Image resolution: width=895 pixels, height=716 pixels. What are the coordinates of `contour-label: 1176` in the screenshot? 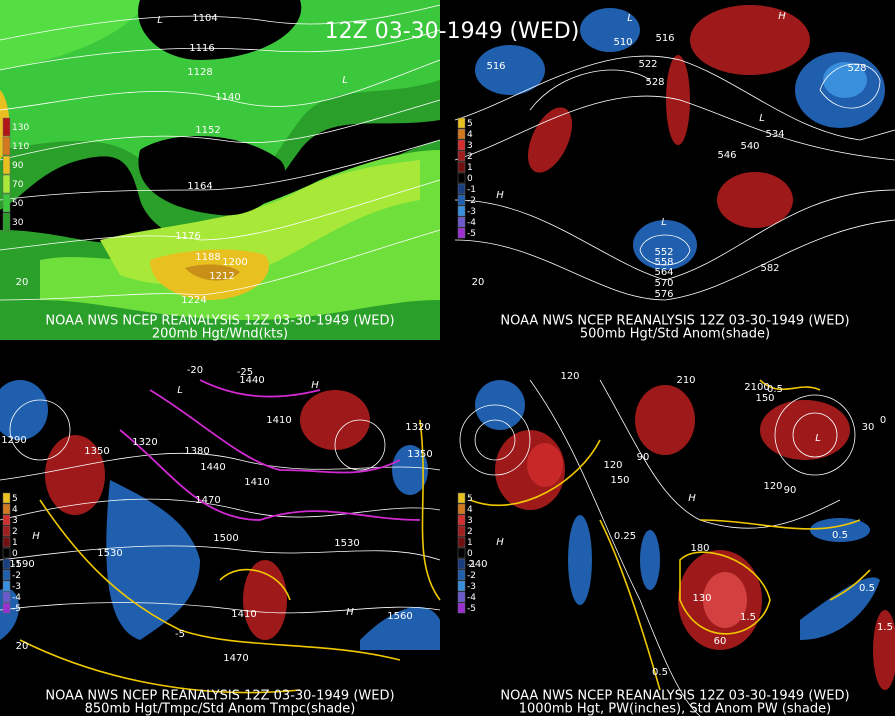 It's located at (187, 236).